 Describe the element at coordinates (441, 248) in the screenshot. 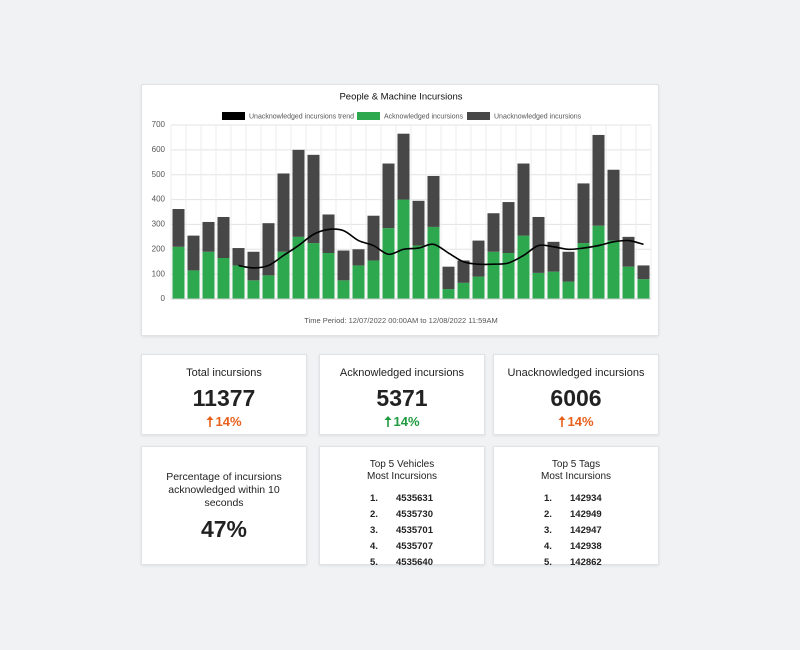

I see `trend-line` at that location.